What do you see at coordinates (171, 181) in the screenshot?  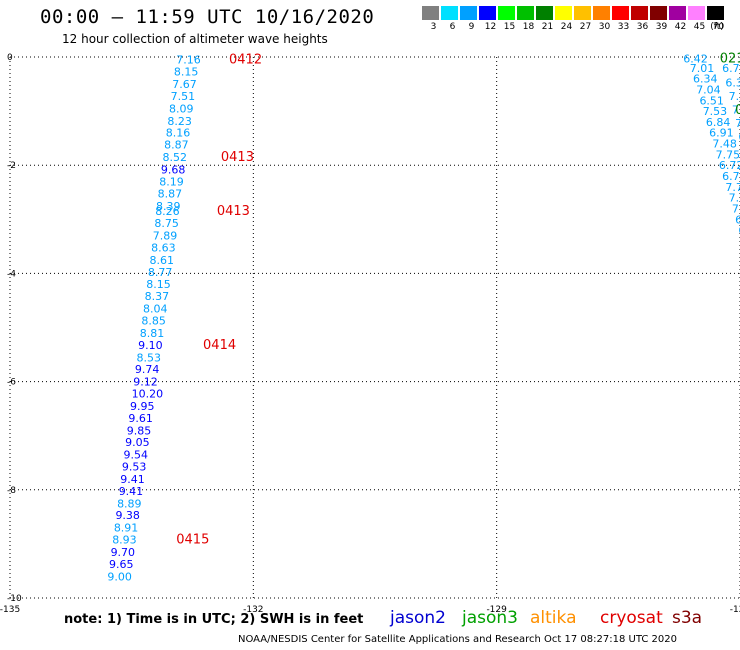 I see `wave-height-value: 8.19` at bounding box center [171, 181].